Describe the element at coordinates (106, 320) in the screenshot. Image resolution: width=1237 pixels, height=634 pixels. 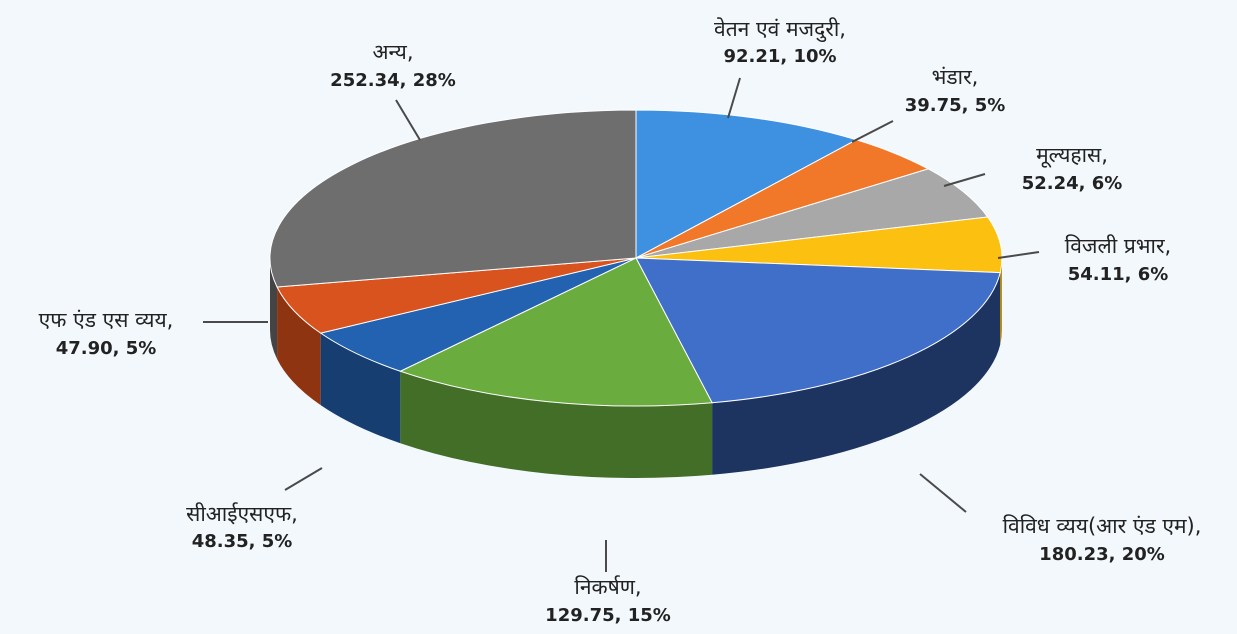
I see `slice-label-7: एफ एंड एस व्यय,` at that location.